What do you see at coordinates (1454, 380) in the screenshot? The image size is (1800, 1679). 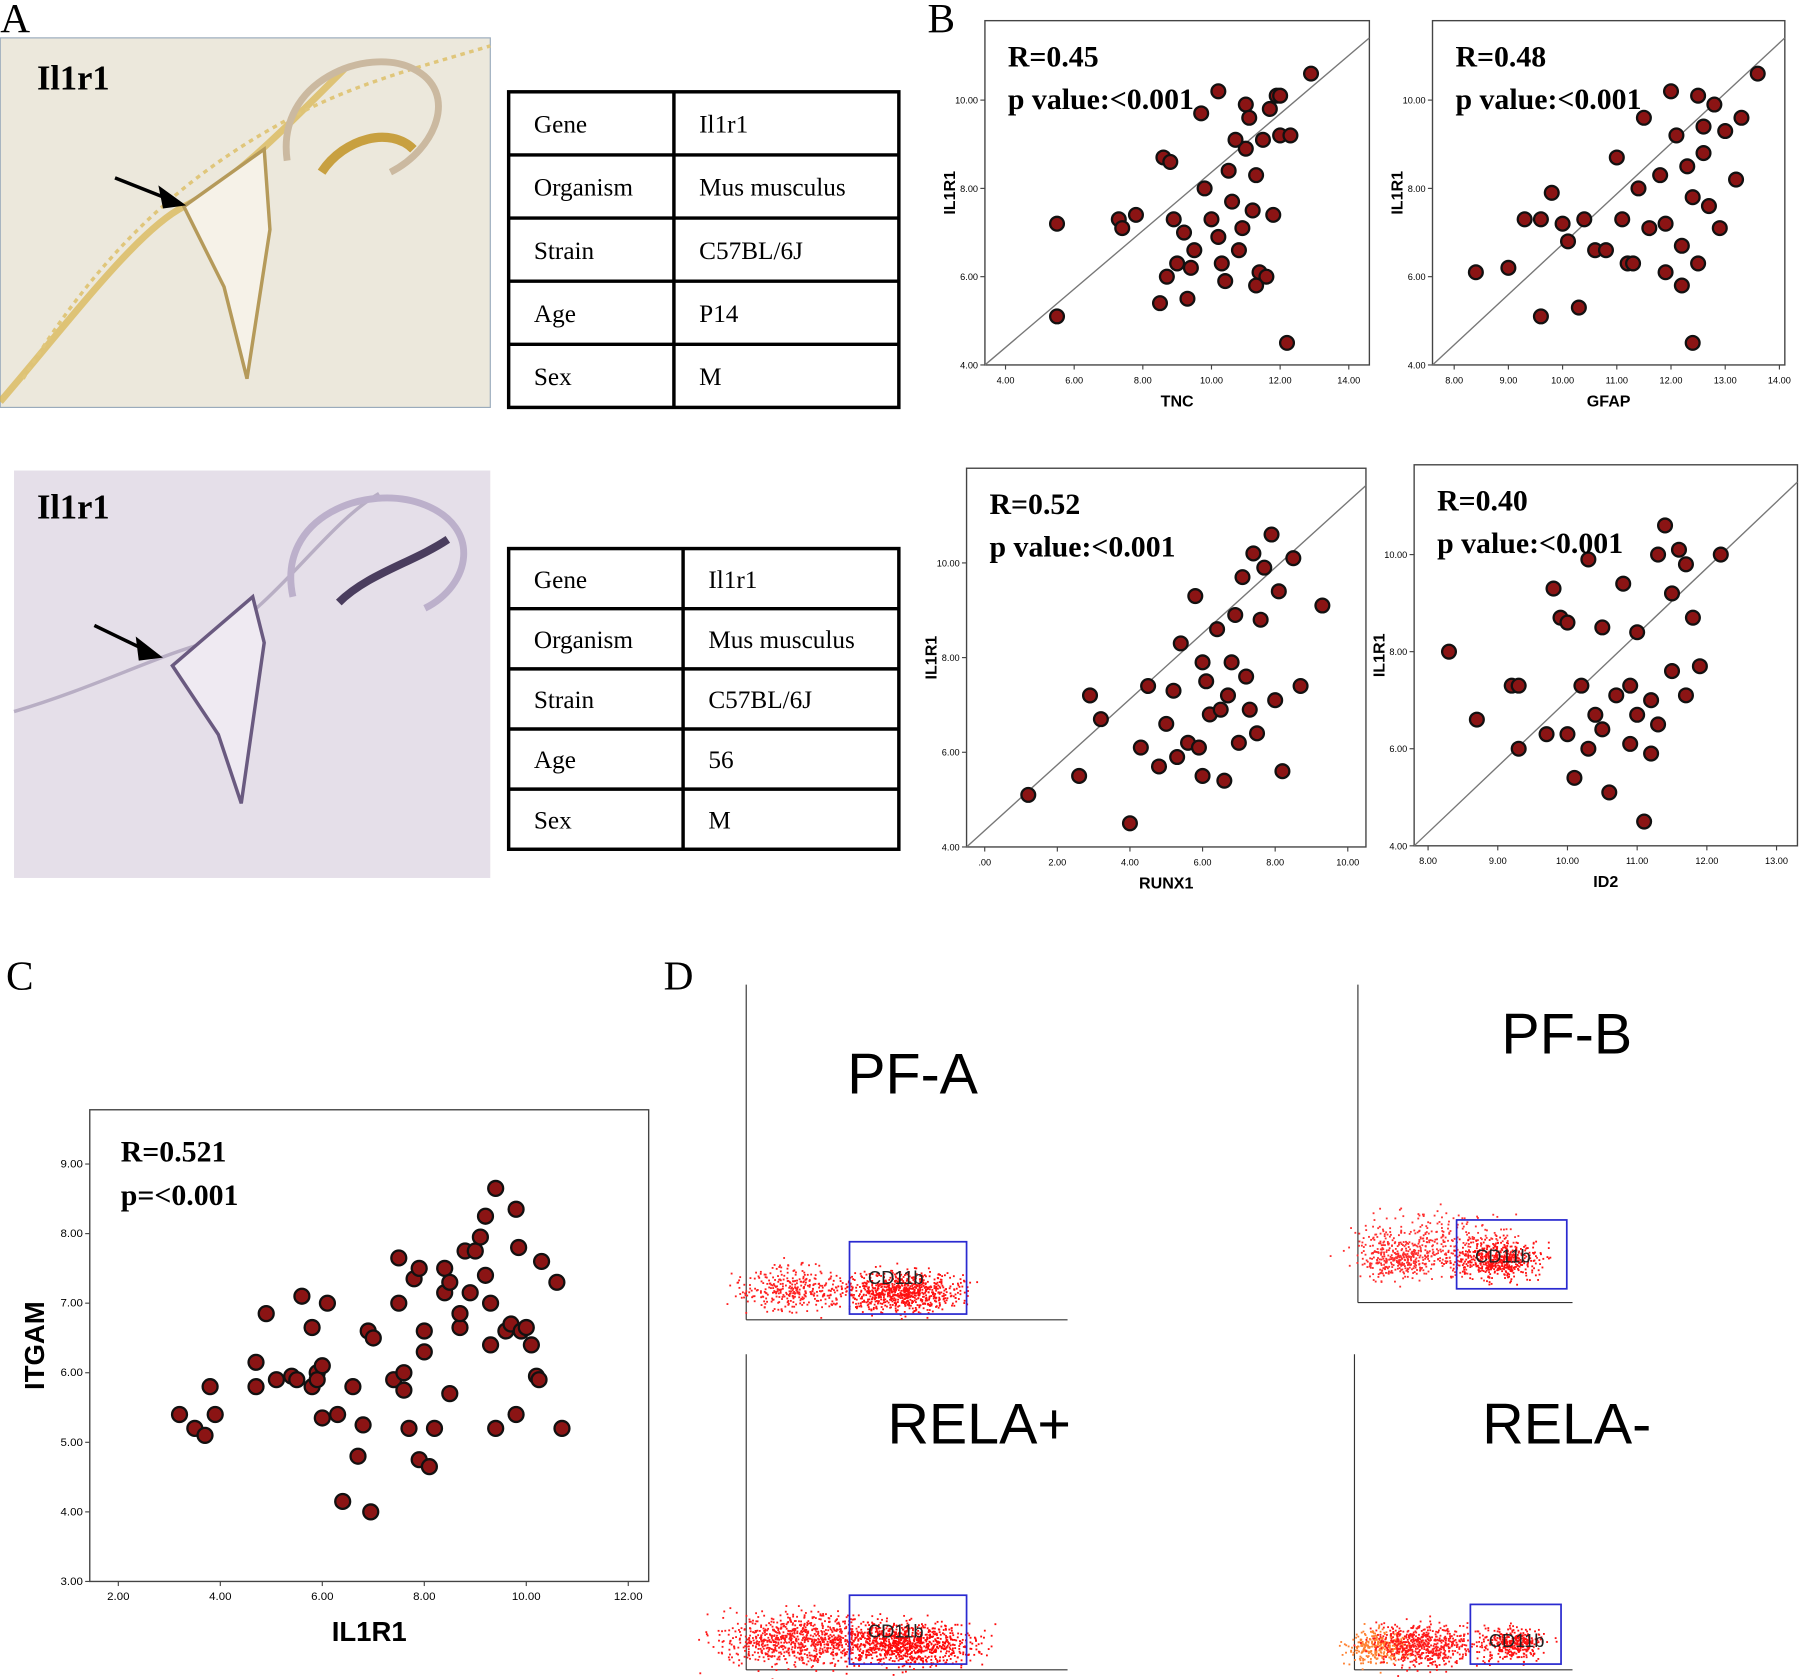 I see `x-tick-label: 8.00` at bounding box center [1454, 380].